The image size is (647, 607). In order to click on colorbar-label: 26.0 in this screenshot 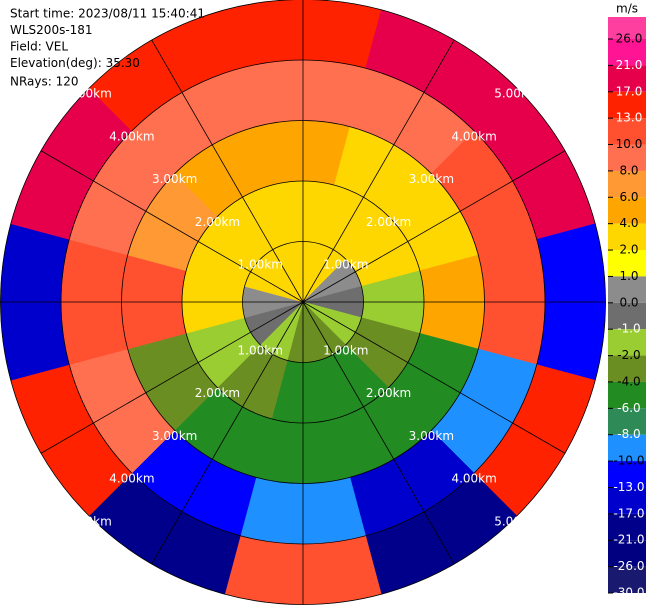, I will do `click(629, 39)`.